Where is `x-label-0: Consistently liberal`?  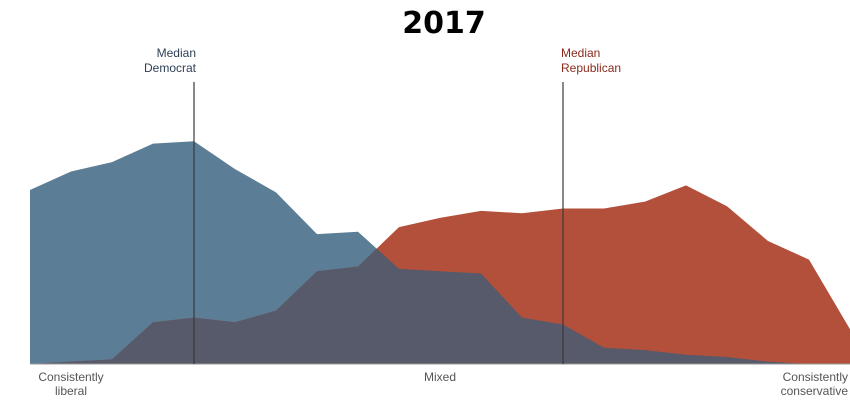
x-label-0: Consistently liberal is located at coordinates (70, 384).